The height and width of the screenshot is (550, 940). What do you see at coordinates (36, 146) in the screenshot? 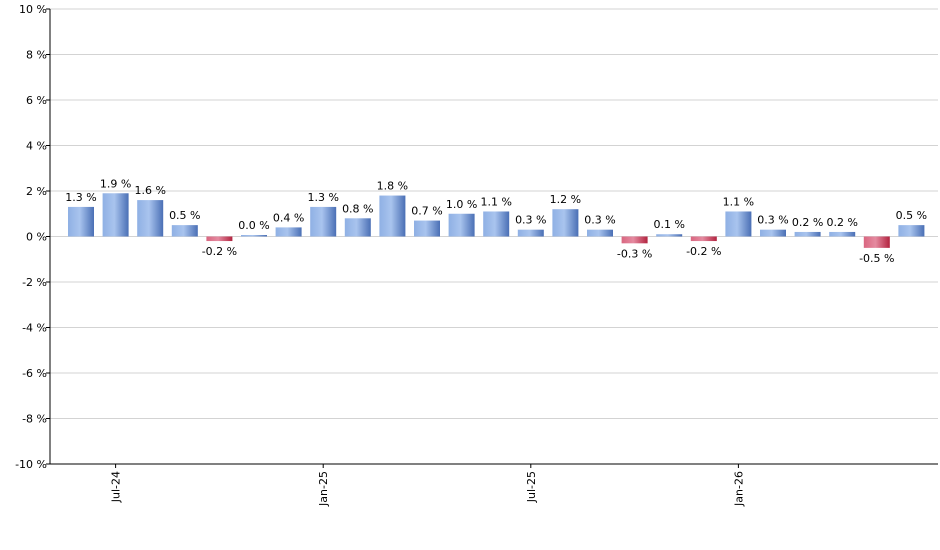
I see `y-tick-label: 4 %` at bounding box center [36, 146].